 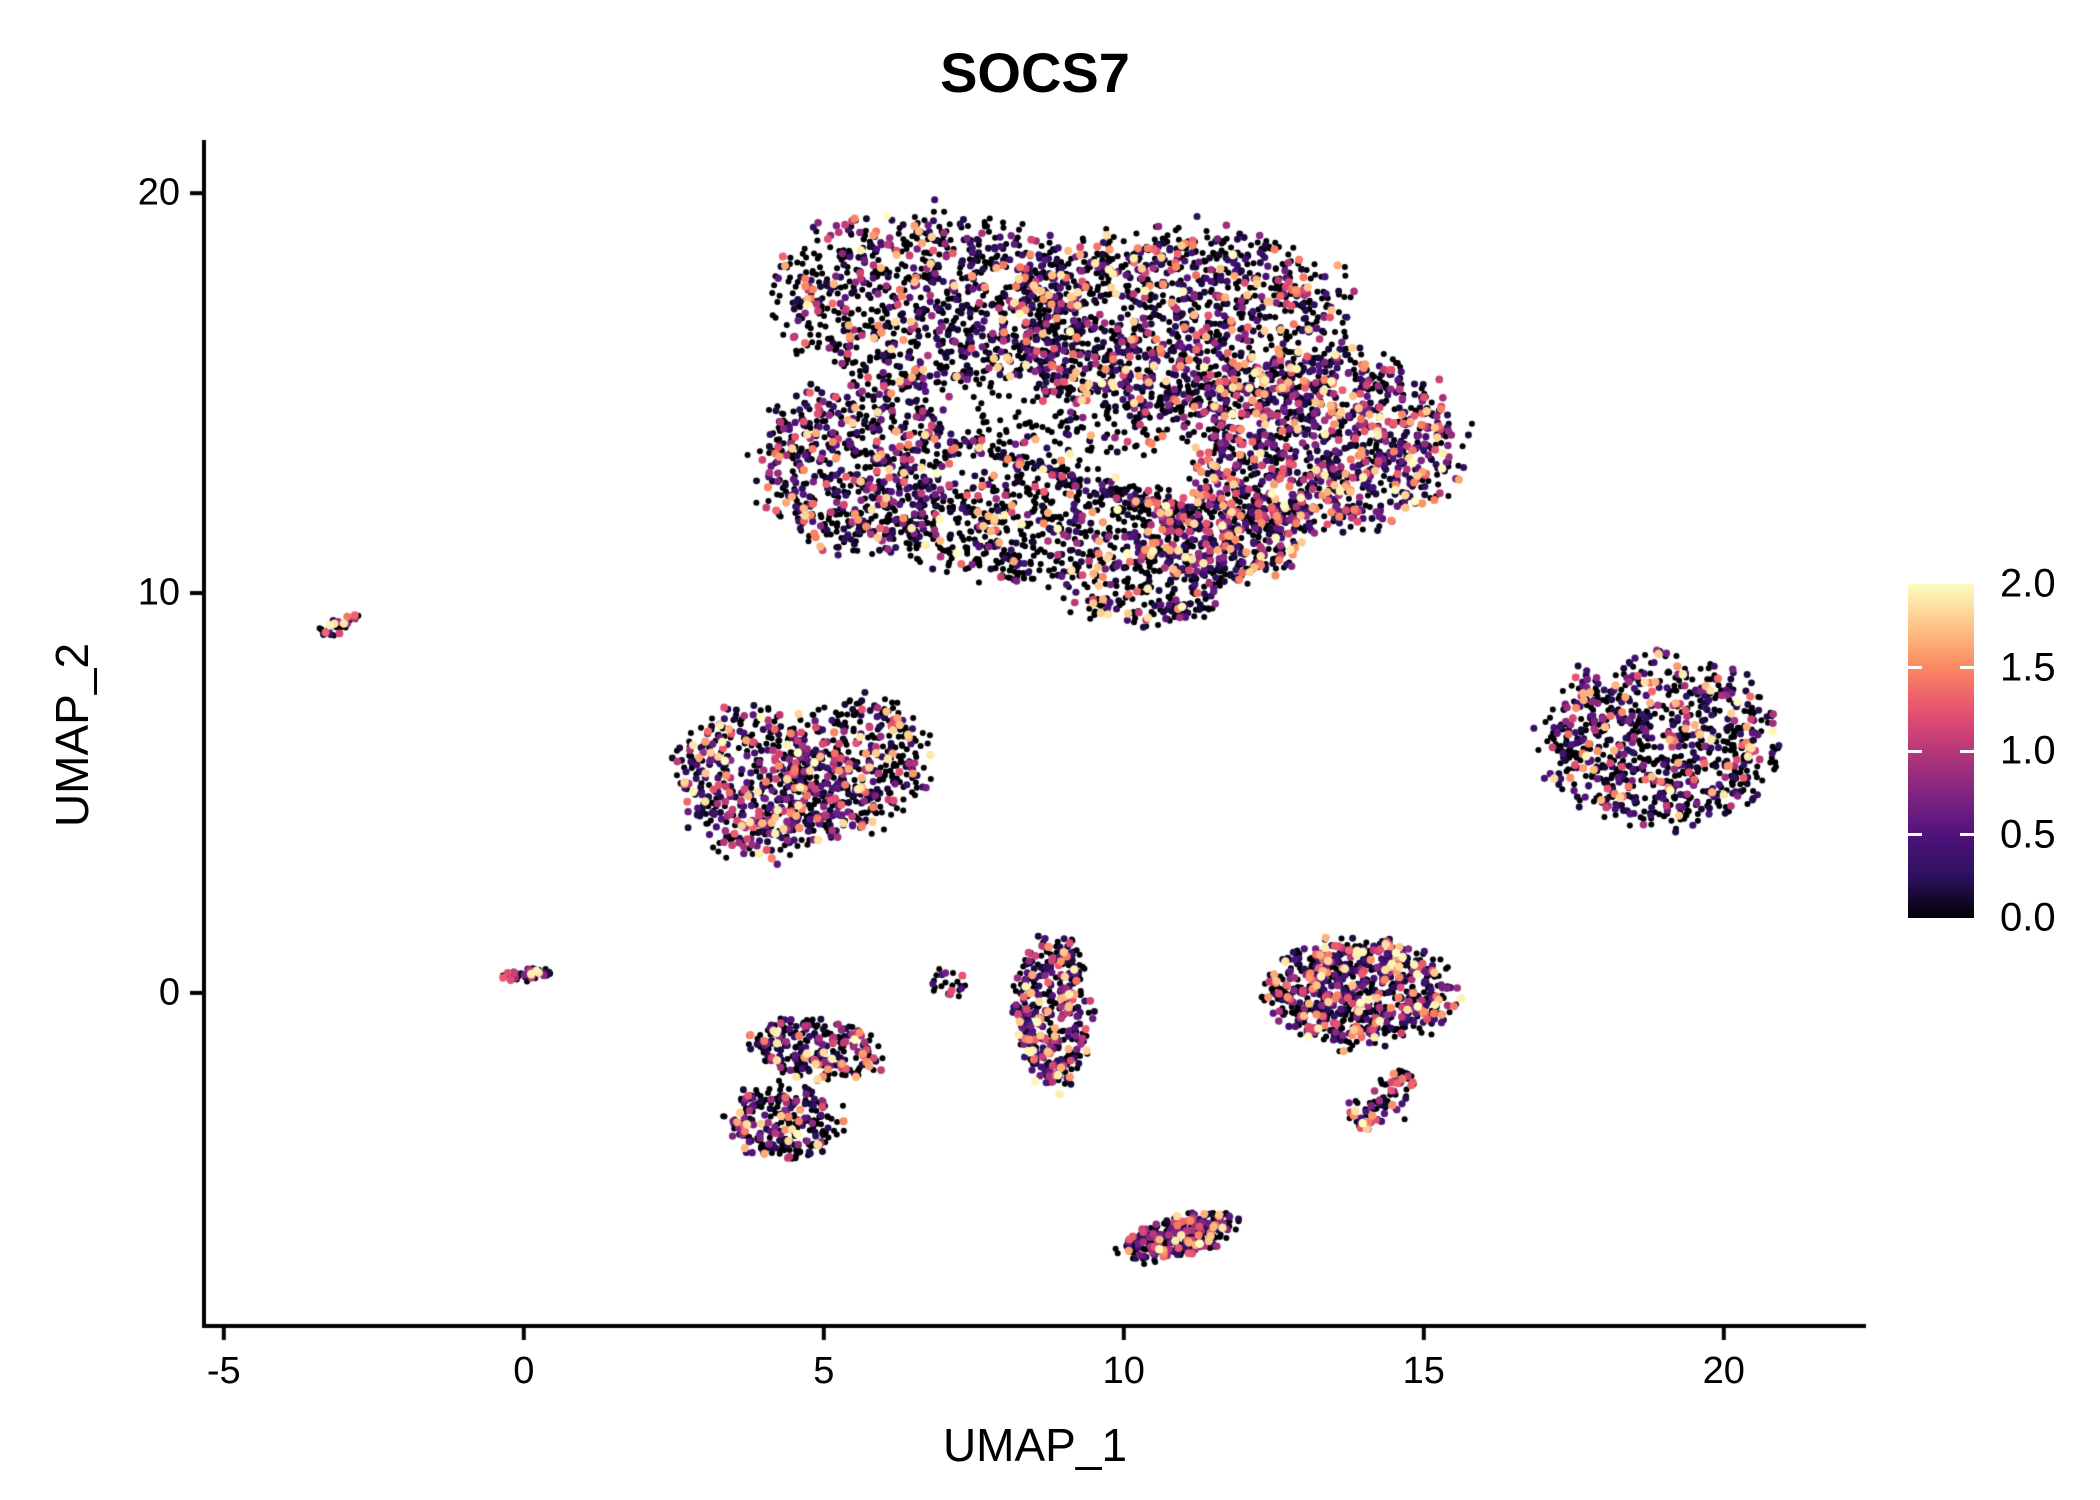 I want to click on colorbar-tick-label: 0.5, so click(x=2028, y=834).